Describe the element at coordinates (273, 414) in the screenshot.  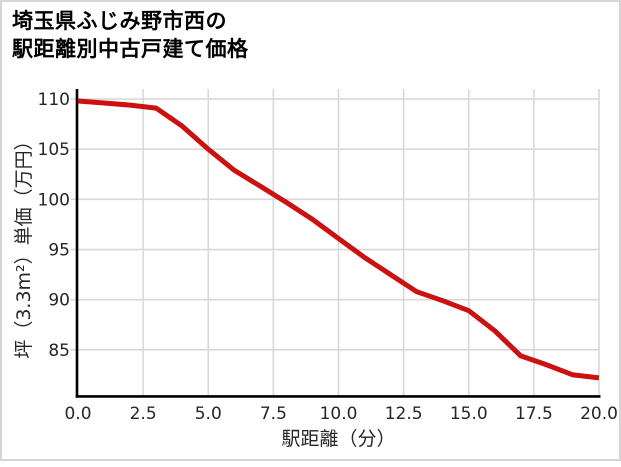
I see `x-tick-label: 7.5` at that location.